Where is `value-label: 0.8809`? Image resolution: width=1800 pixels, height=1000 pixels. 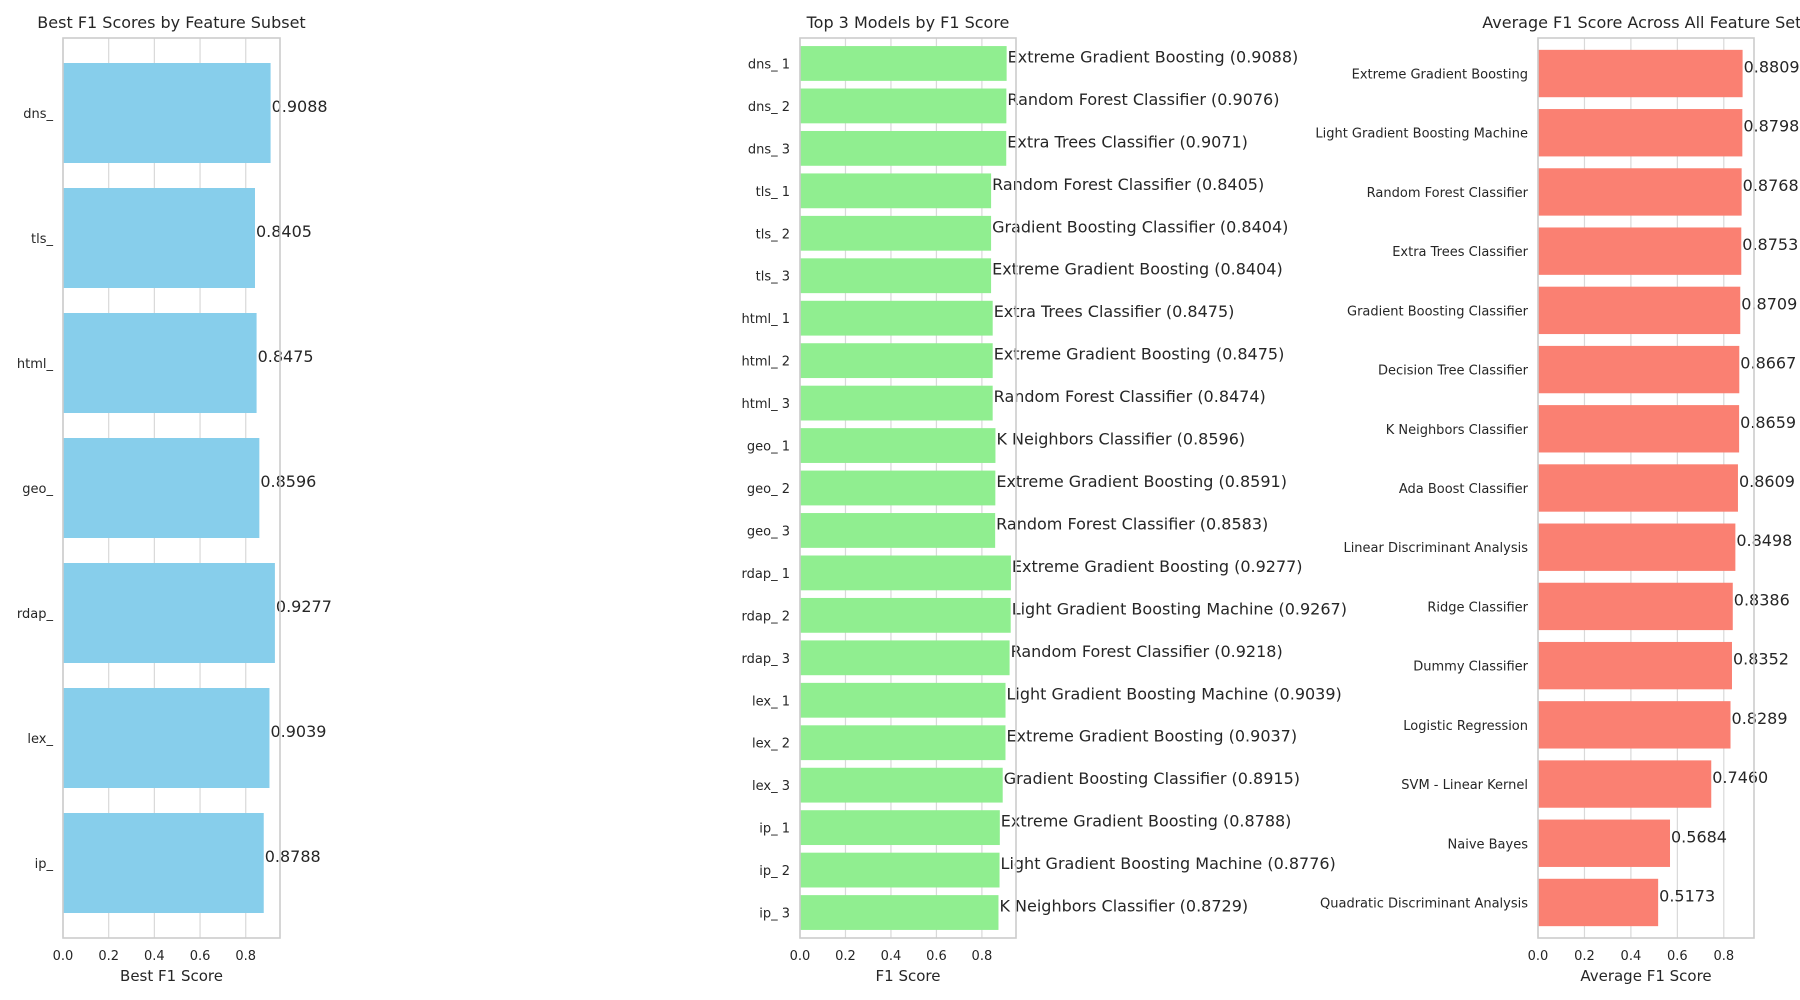
value-label: 0.8809 is located at coordinates (1772, 67).